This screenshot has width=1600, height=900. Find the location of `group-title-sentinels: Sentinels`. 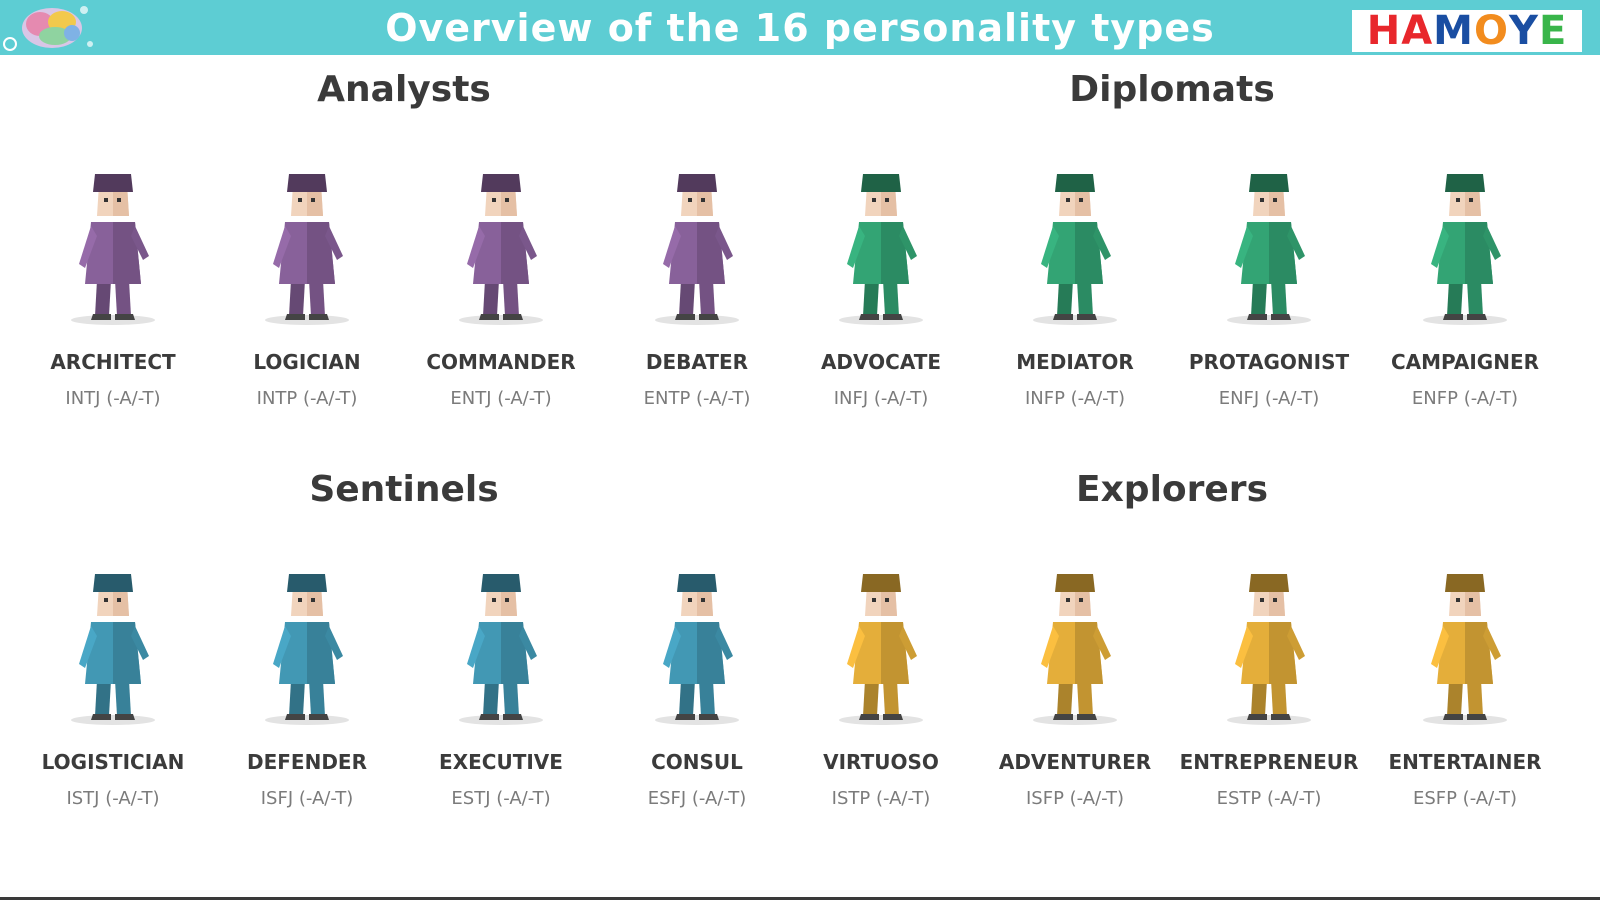

group-title-sentinels: Sentinels is located at coordinates (404, 489).